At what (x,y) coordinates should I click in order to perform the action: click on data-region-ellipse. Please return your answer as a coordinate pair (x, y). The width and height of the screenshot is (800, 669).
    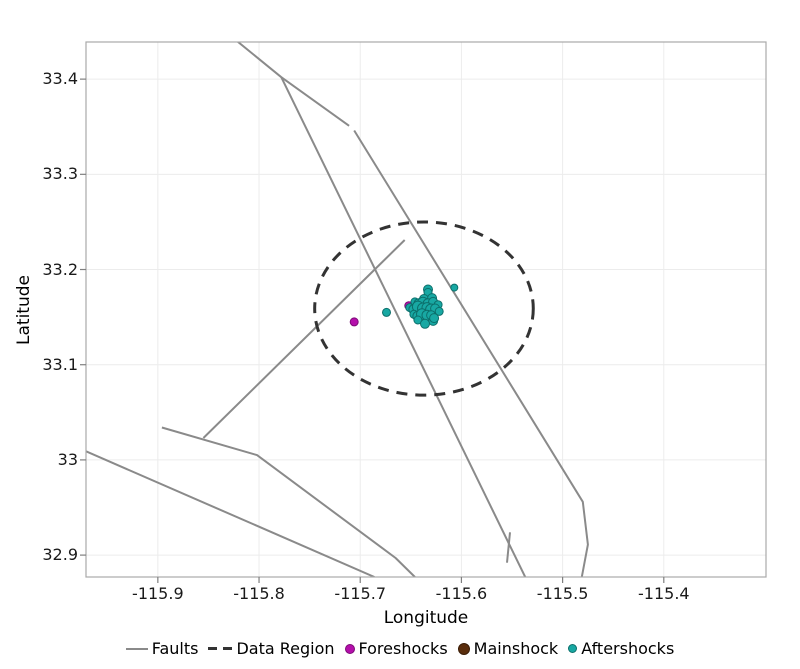
    Looking at the image, I should click on (424, 308).